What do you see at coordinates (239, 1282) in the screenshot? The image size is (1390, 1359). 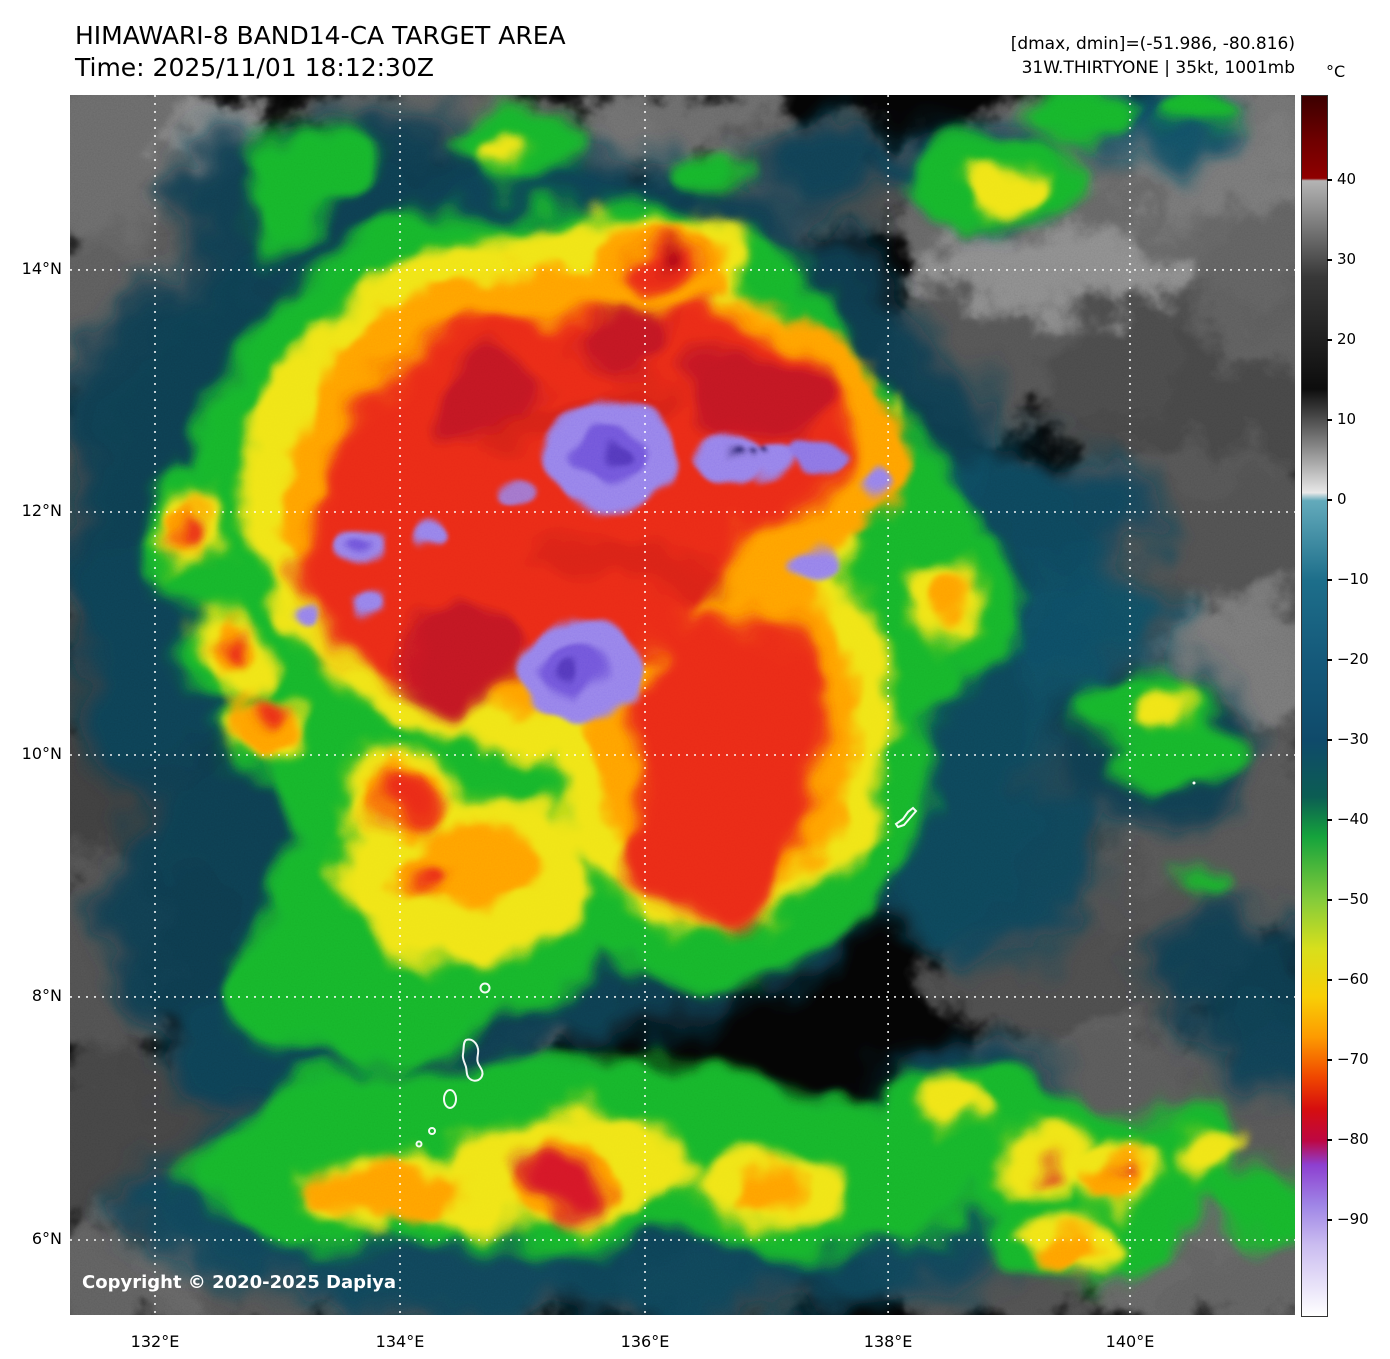 I see `copyright-text: Copyright © 2020-2025 Dapiya` at bounding box center [239, 1282].